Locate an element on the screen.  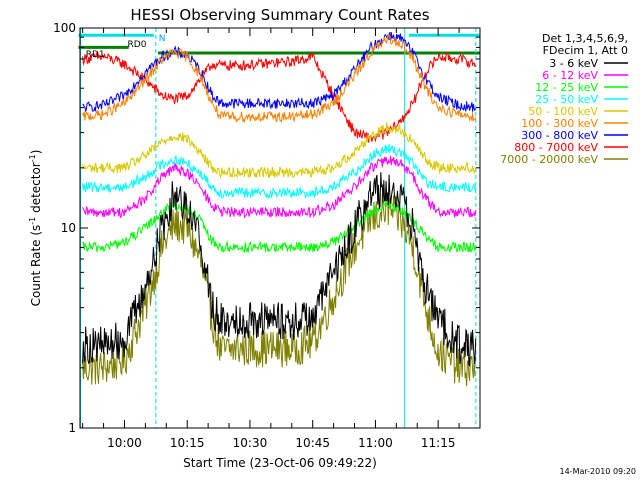
legend-label: 100 - 300 keV is located at coordinates (559, 123).